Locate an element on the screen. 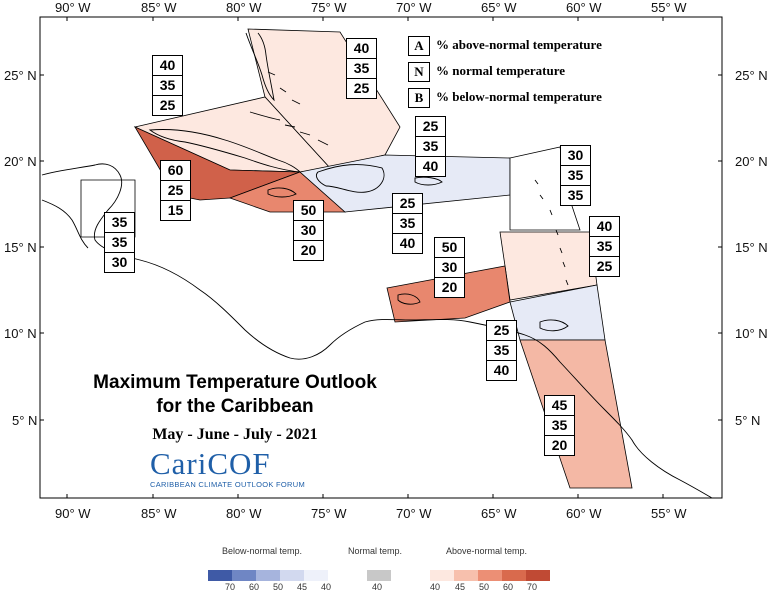 The height and width of the screenshot is (592, 768). prob-box-jamaica: 50 30 20 is located at coordinates (308, 230).